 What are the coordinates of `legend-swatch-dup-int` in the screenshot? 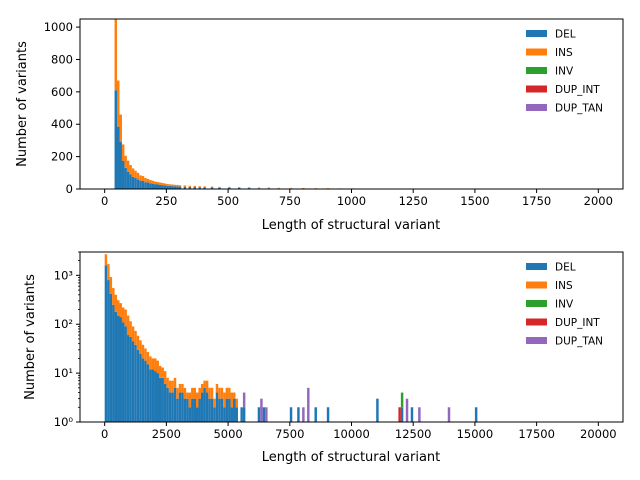 It's located at (536, 322).